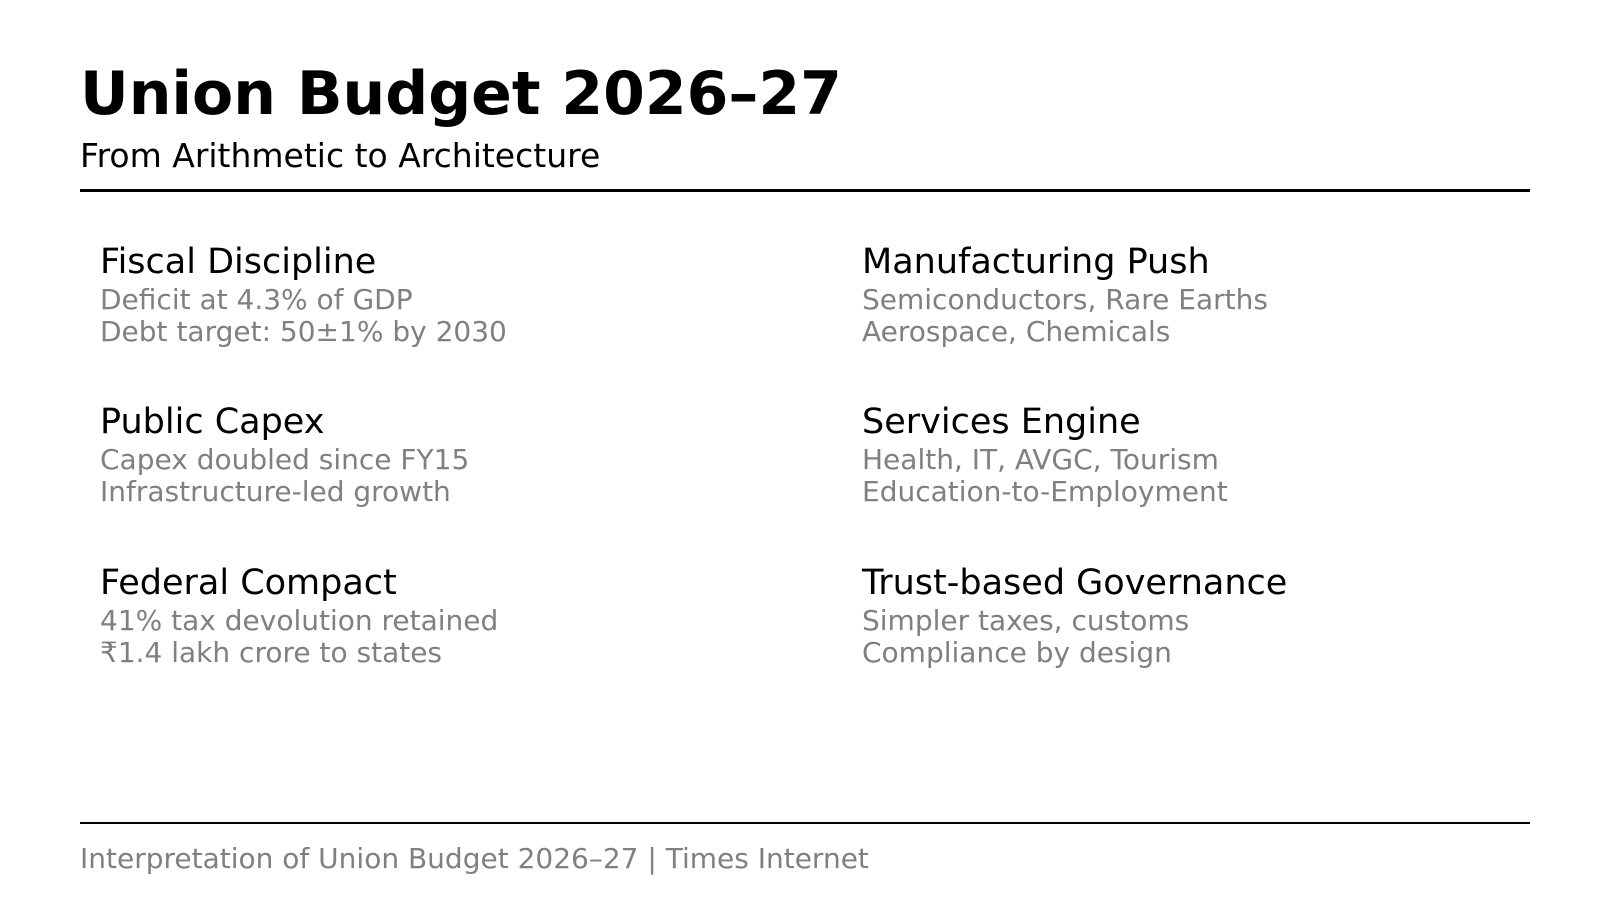 The height and width of the screenshot is (900, 1600). What do you see at coordinates (275, 491) in the screenshot?
I see `card-line: Infrastructure-led growth` at bounding box center [275, 491].